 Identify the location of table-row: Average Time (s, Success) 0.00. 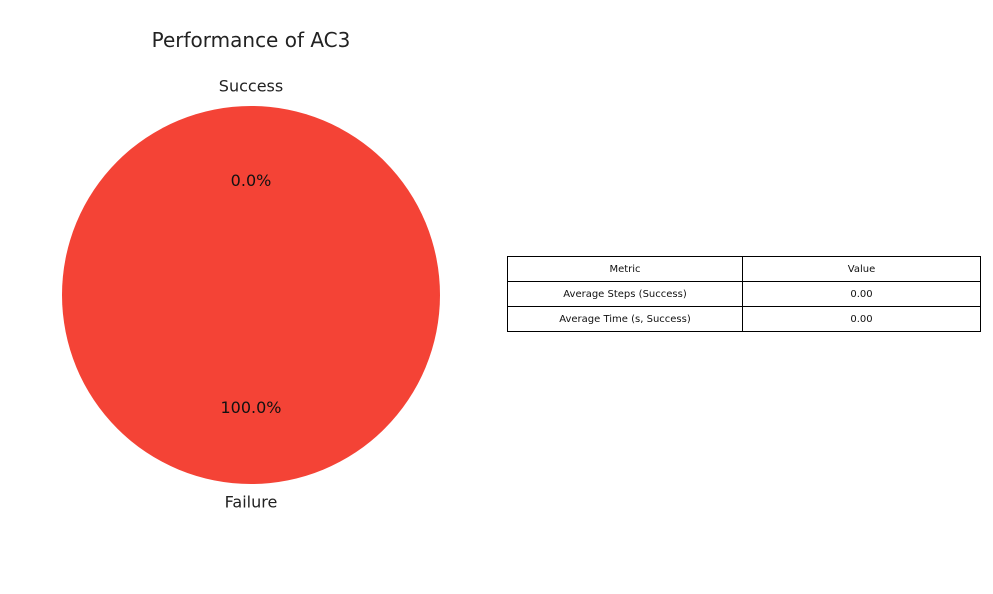
(744, 319).